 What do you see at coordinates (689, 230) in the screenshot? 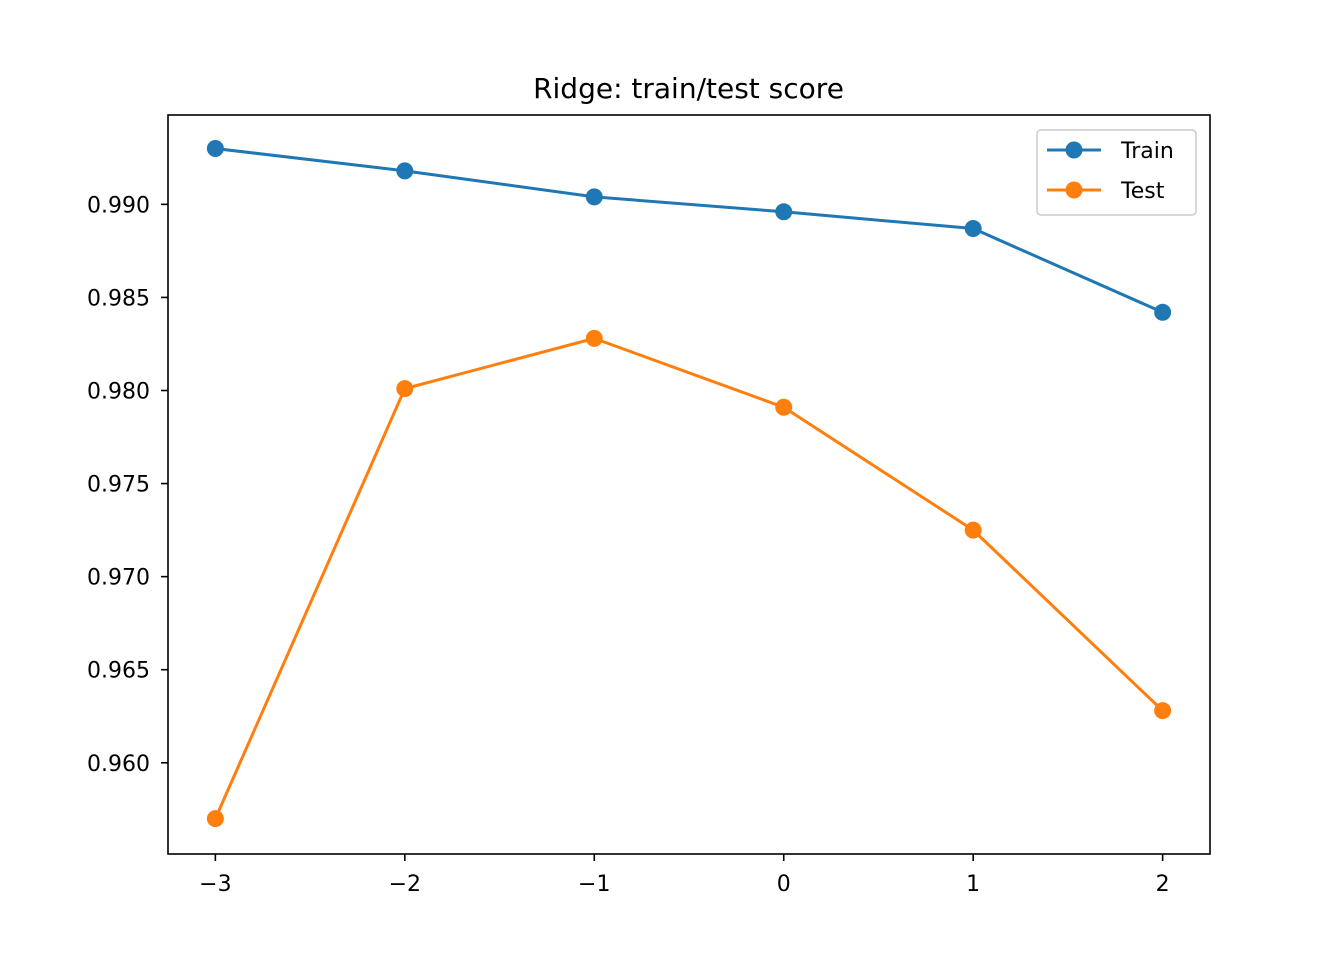
I see `train-series-line` at bounding box center [689, 230].